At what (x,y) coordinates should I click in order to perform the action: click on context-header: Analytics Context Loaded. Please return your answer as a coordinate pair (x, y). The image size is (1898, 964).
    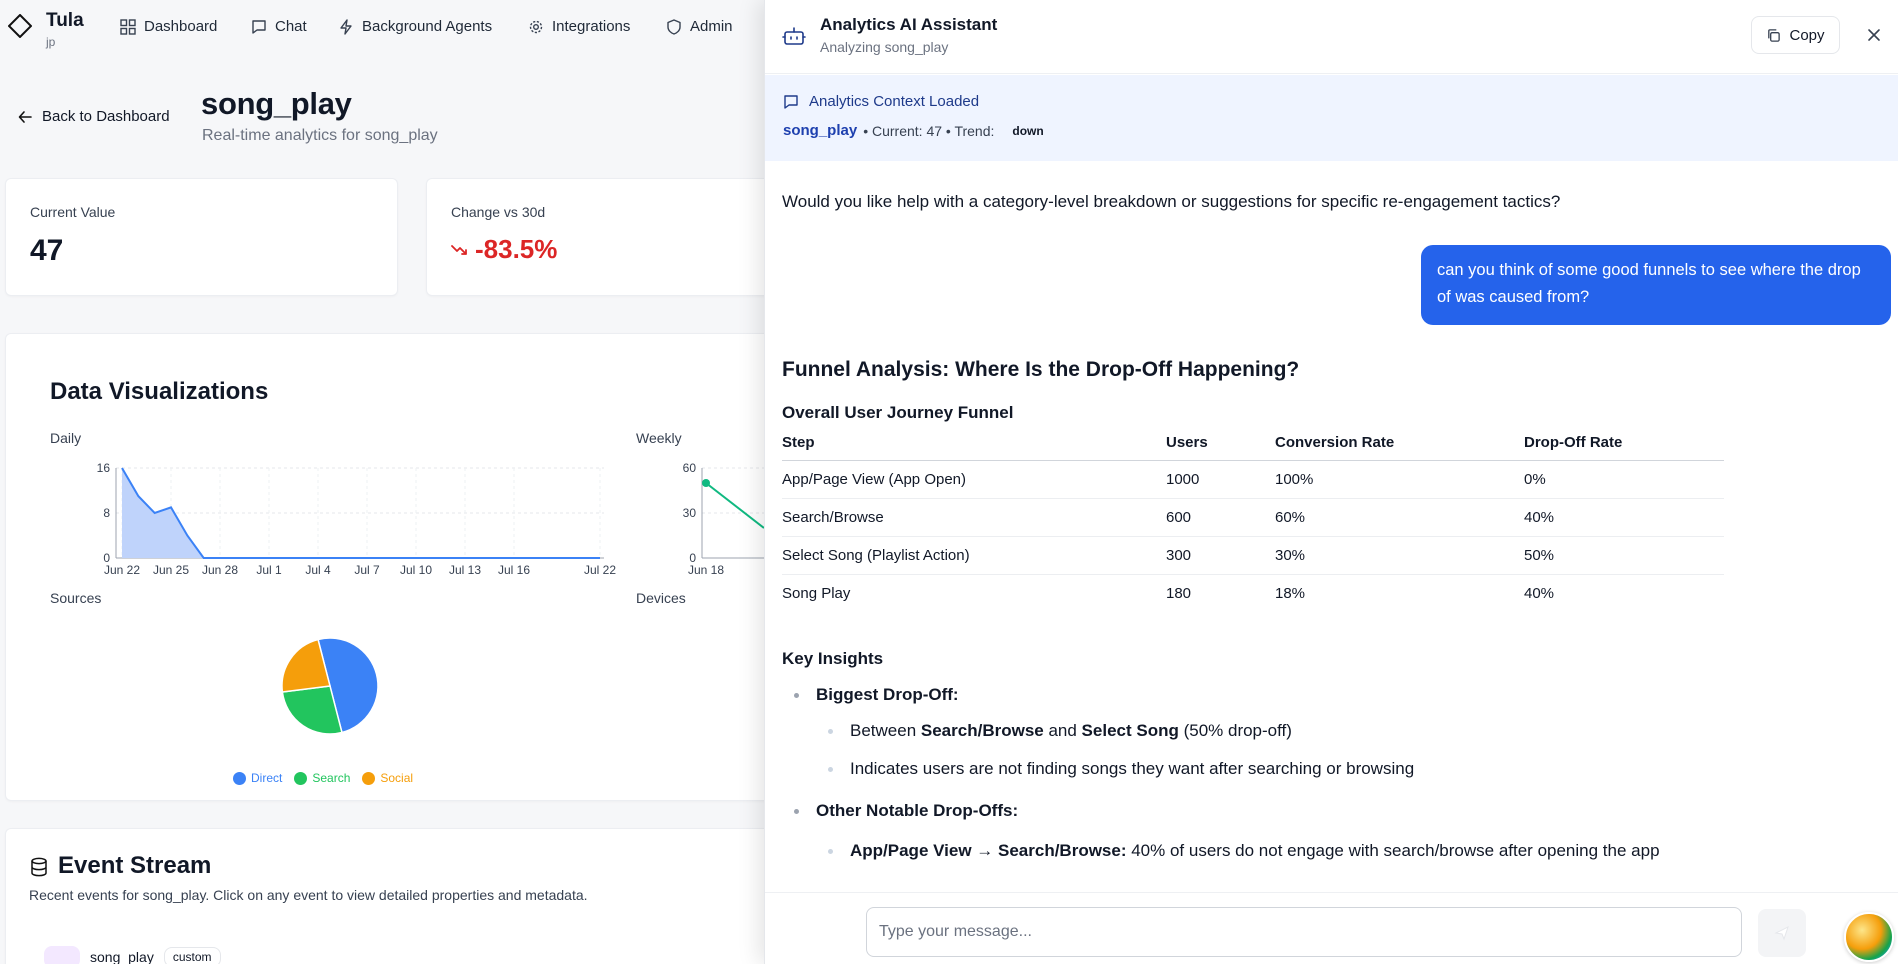
    Looking at the image, I should click on (881, 101).